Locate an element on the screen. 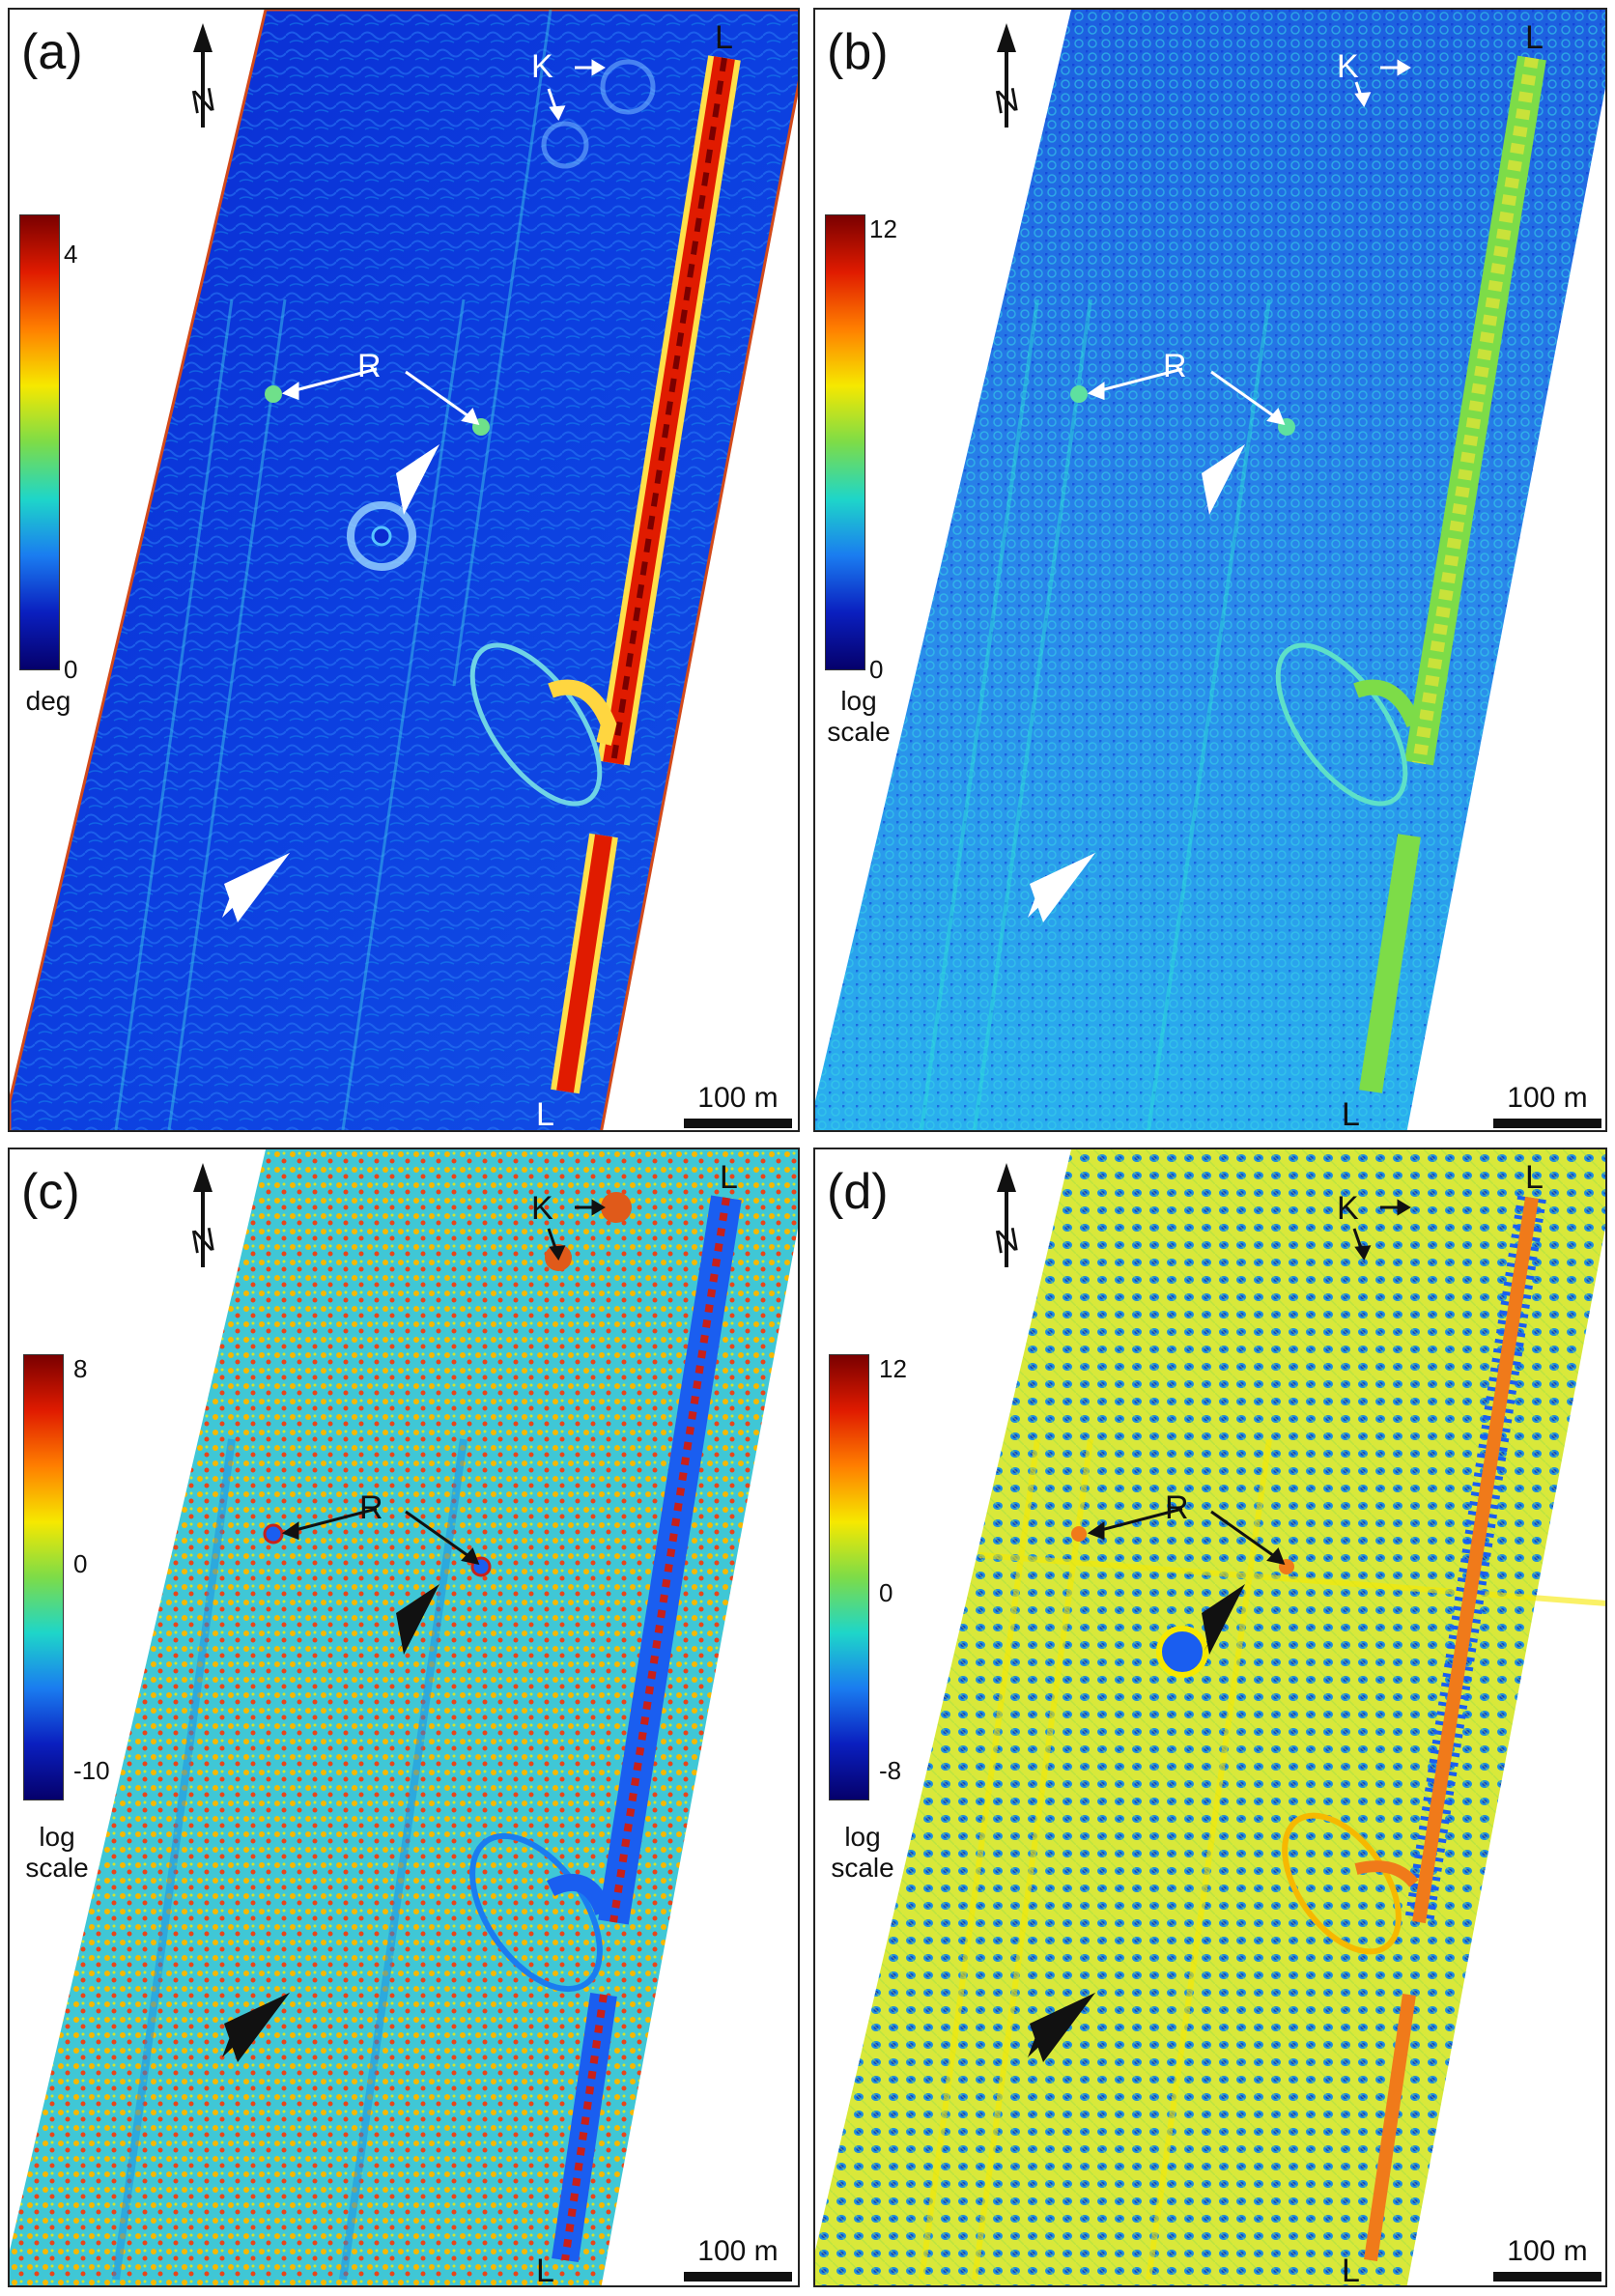  marker-k-a: K is located at coordinates (542, 66).